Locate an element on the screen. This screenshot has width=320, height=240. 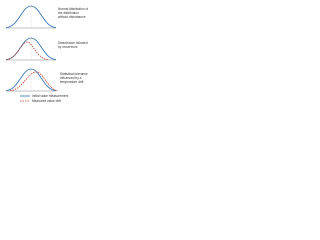
panel-text: Disturbance followed is located at coordinates (73, 43).